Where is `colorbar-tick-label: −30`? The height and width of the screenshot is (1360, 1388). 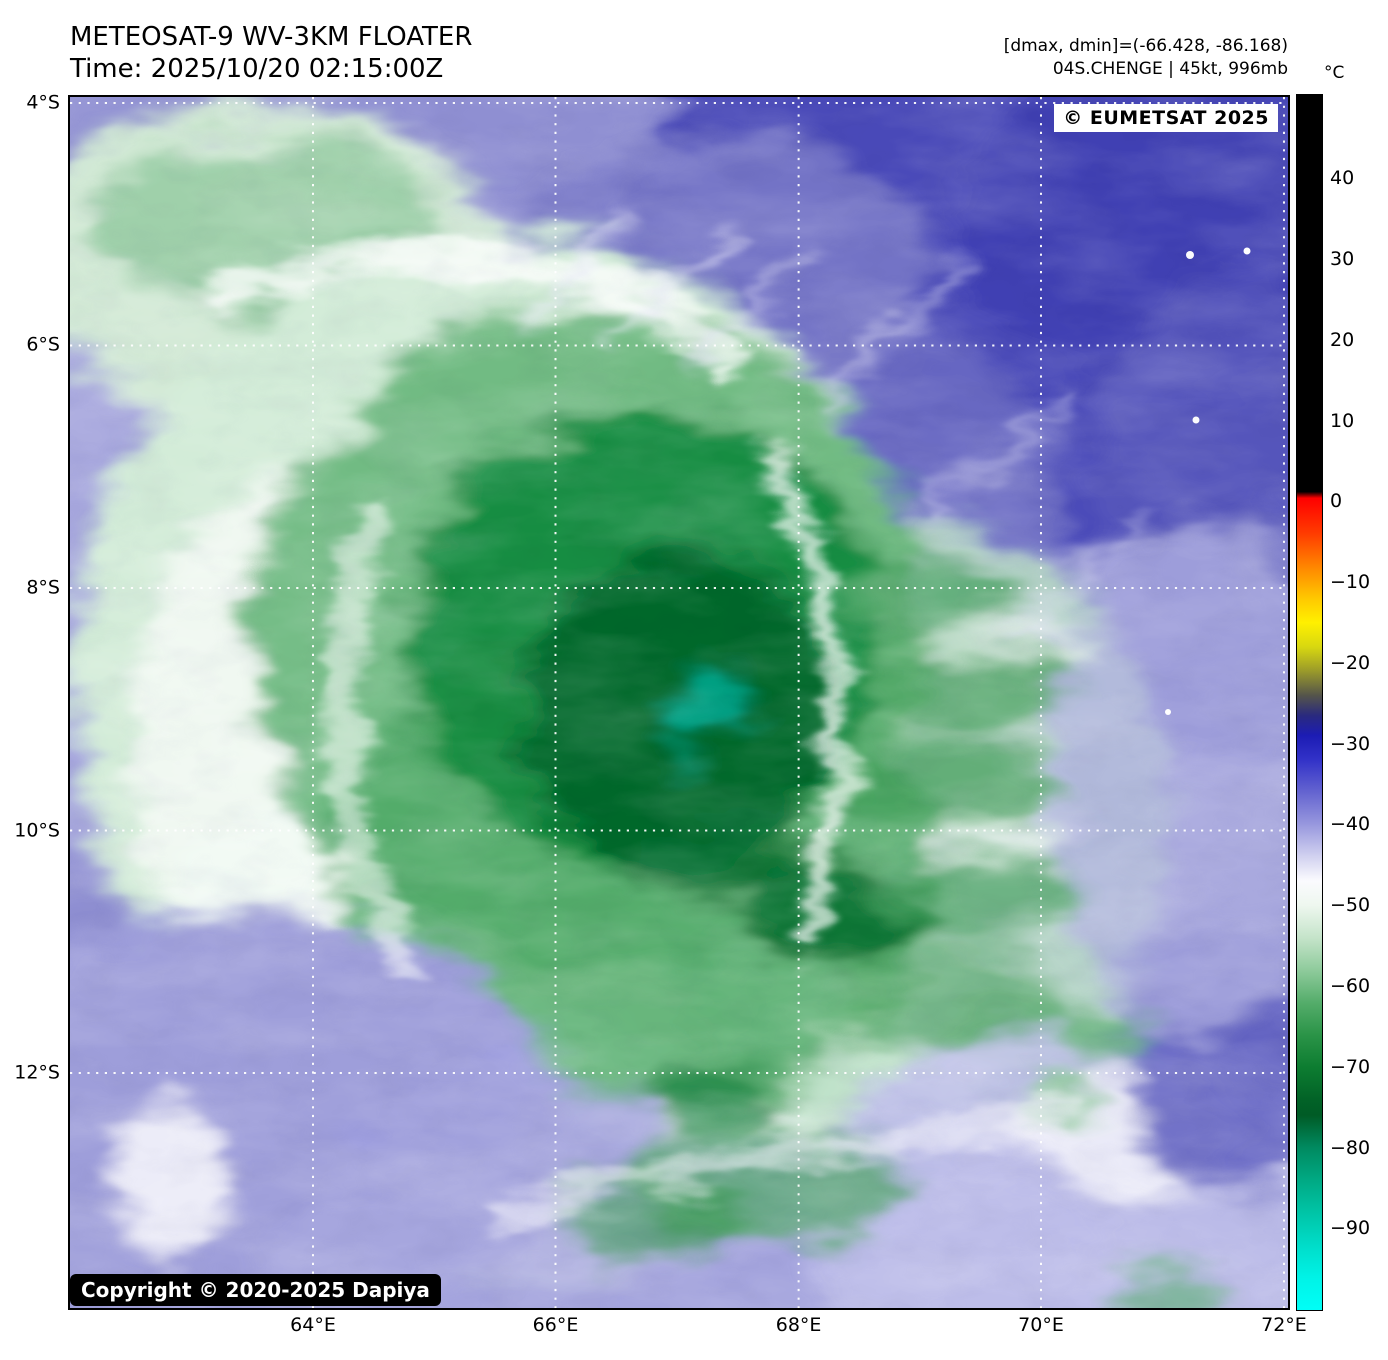
colorbar-tick-label: −30 is located at coordinates (1350, 743).